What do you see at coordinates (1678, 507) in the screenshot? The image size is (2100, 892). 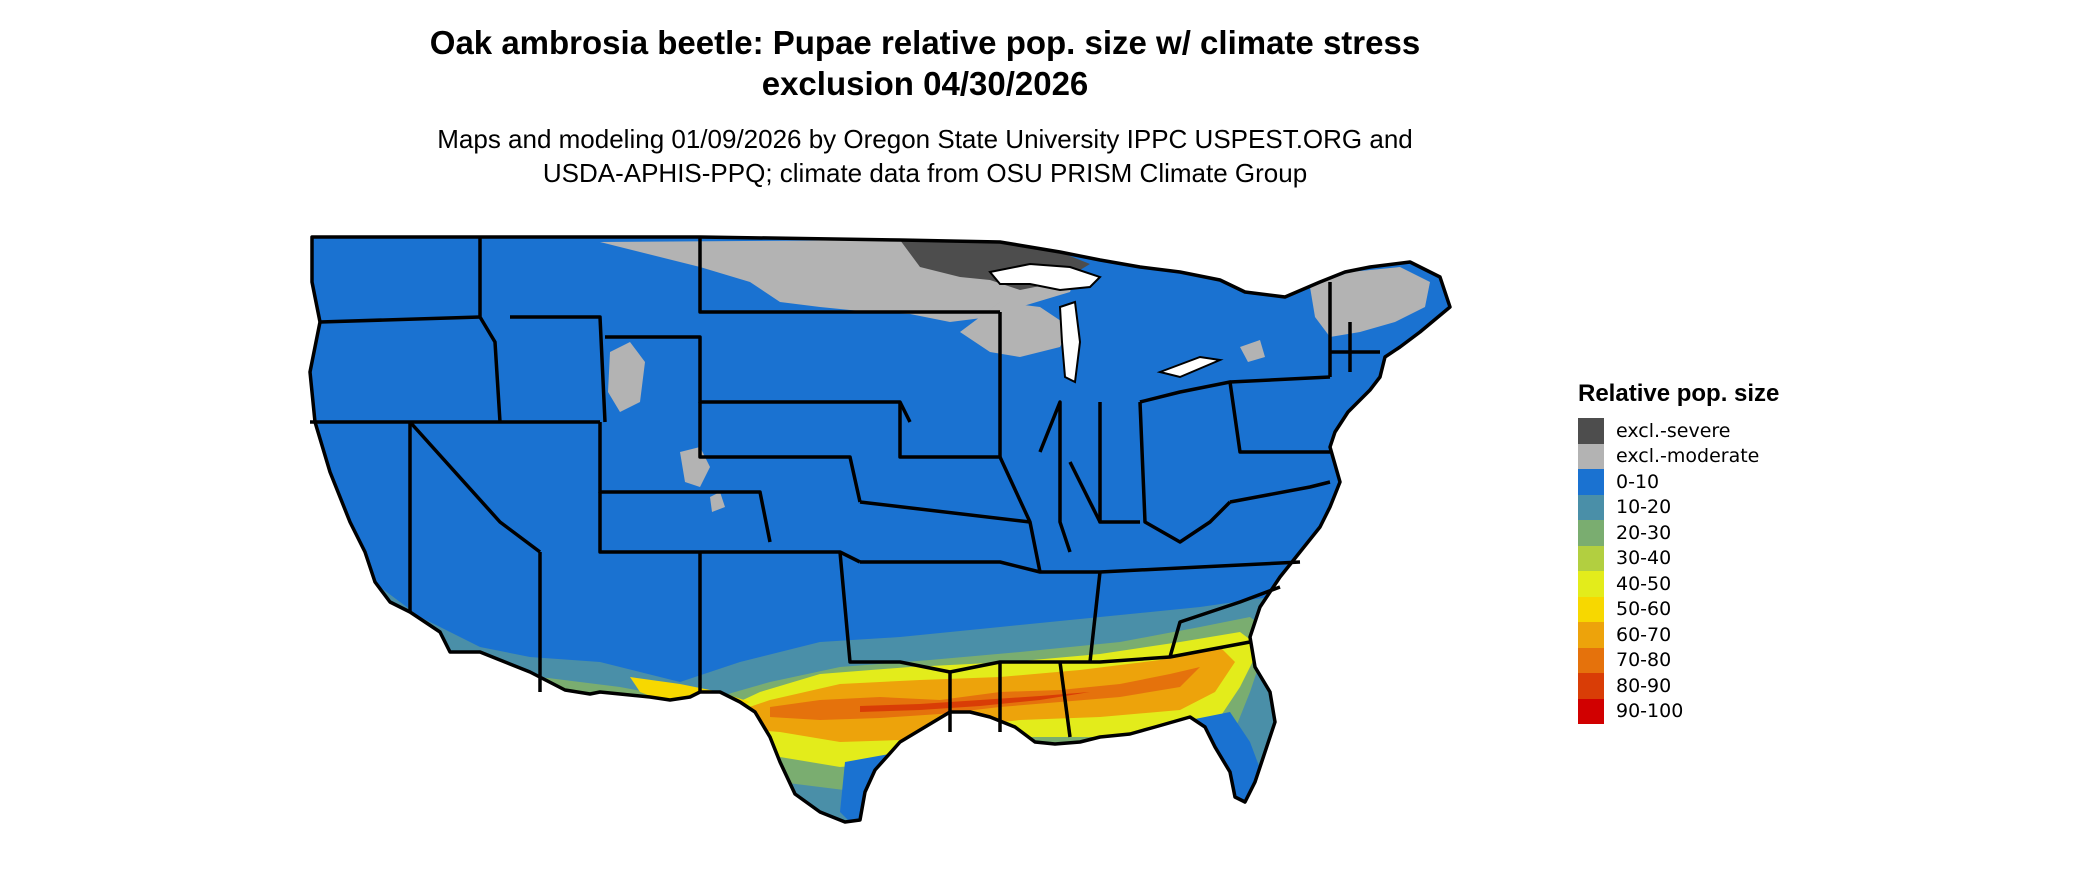 I see `legend-item: 10-20` at bounding box center [1678, 507].